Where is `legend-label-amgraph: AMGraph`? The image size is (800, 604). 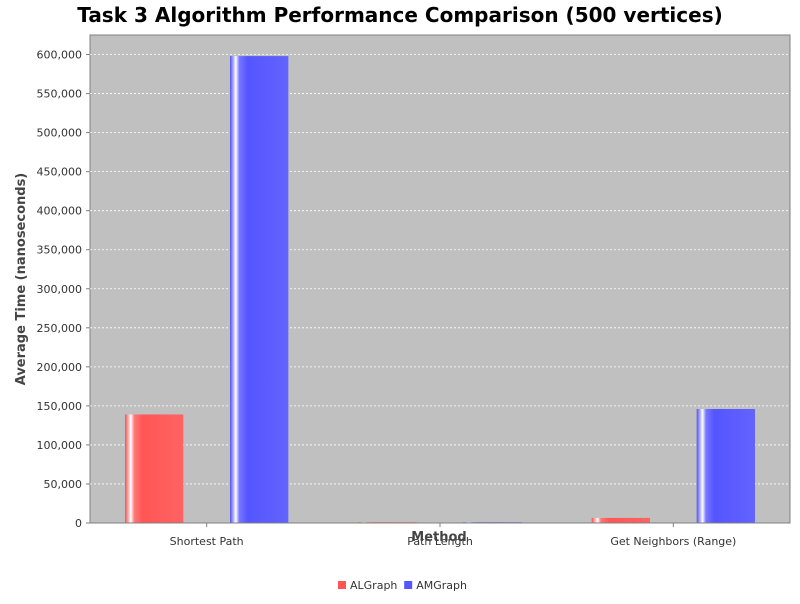
legend-label-amgraph: AMGraph is located at coordinates (441, 585).